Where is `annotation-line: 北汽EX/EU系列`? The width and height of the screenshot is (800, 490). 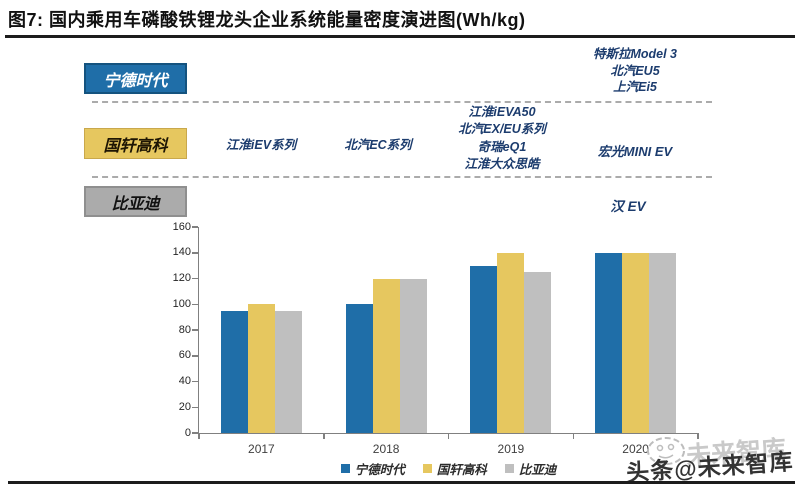
annotation-line: 北汽EX/EU系列 is located at coordinates (502, 129).